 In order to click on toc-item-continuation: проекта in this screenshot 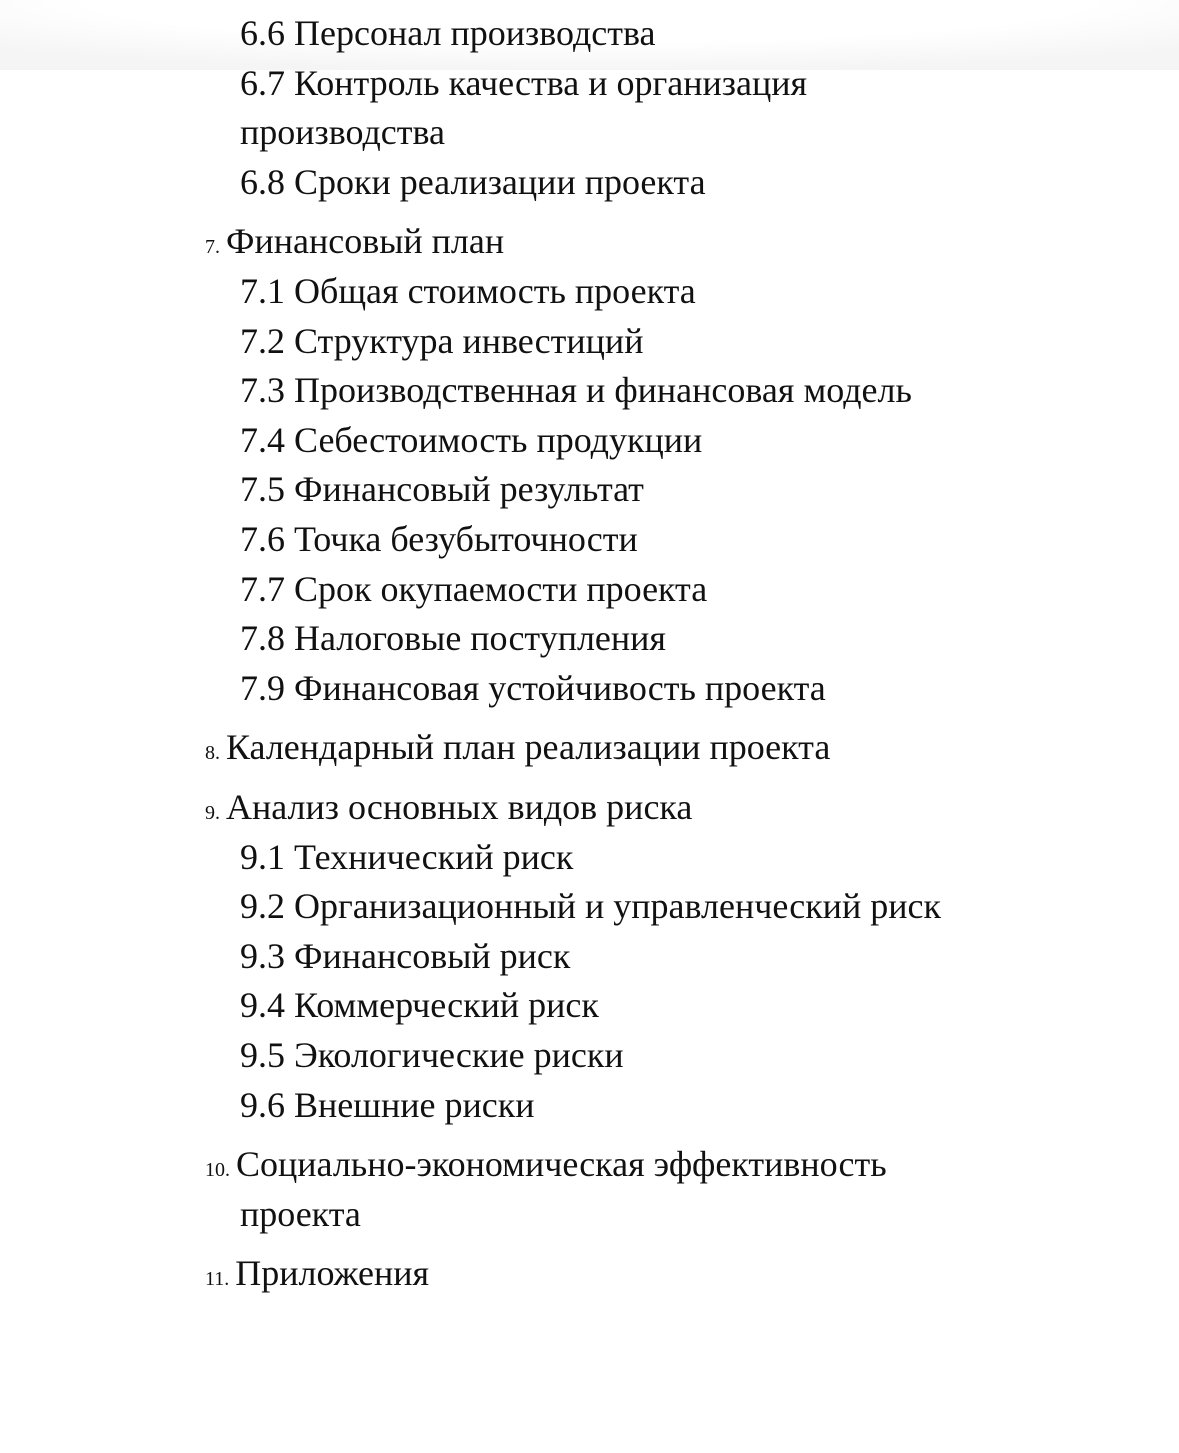, I will do `click(300, 1214)`.